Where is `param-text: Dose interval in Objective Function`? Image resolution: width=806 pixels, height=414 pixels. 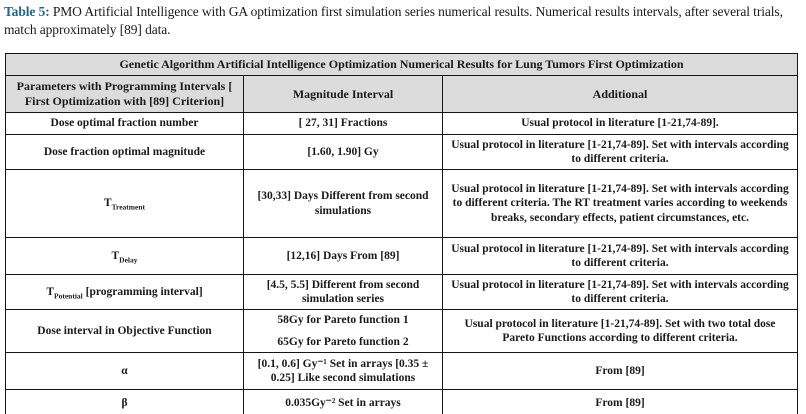
param-text: Dose interval in Objective Function is located at coordinates (124, 330).